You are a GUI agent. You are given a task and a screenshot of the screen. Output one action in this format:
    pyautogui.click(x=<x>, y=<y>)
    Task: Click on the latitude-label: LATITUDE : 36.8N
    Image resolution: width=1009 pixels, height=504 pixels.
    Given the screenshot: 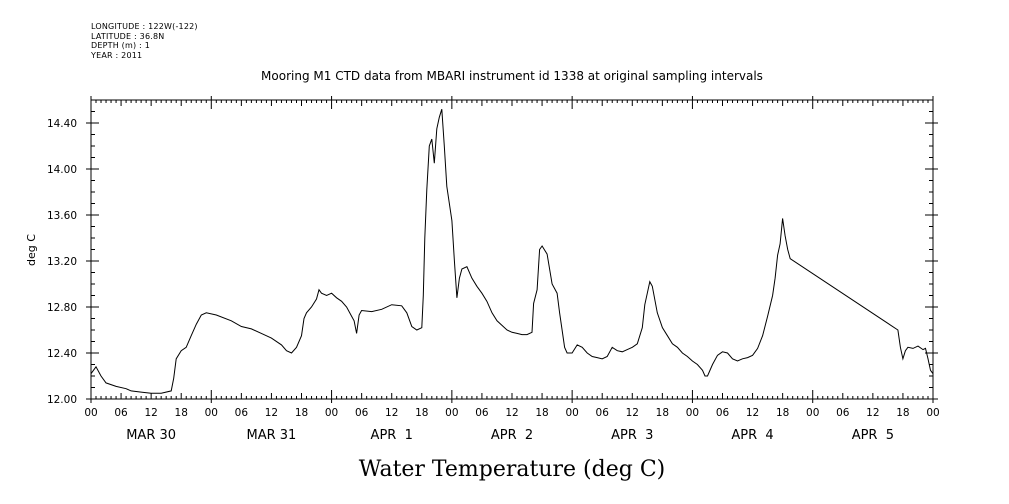 What is the action you would take?
    pyautogui.click(x=128, y=36)
    